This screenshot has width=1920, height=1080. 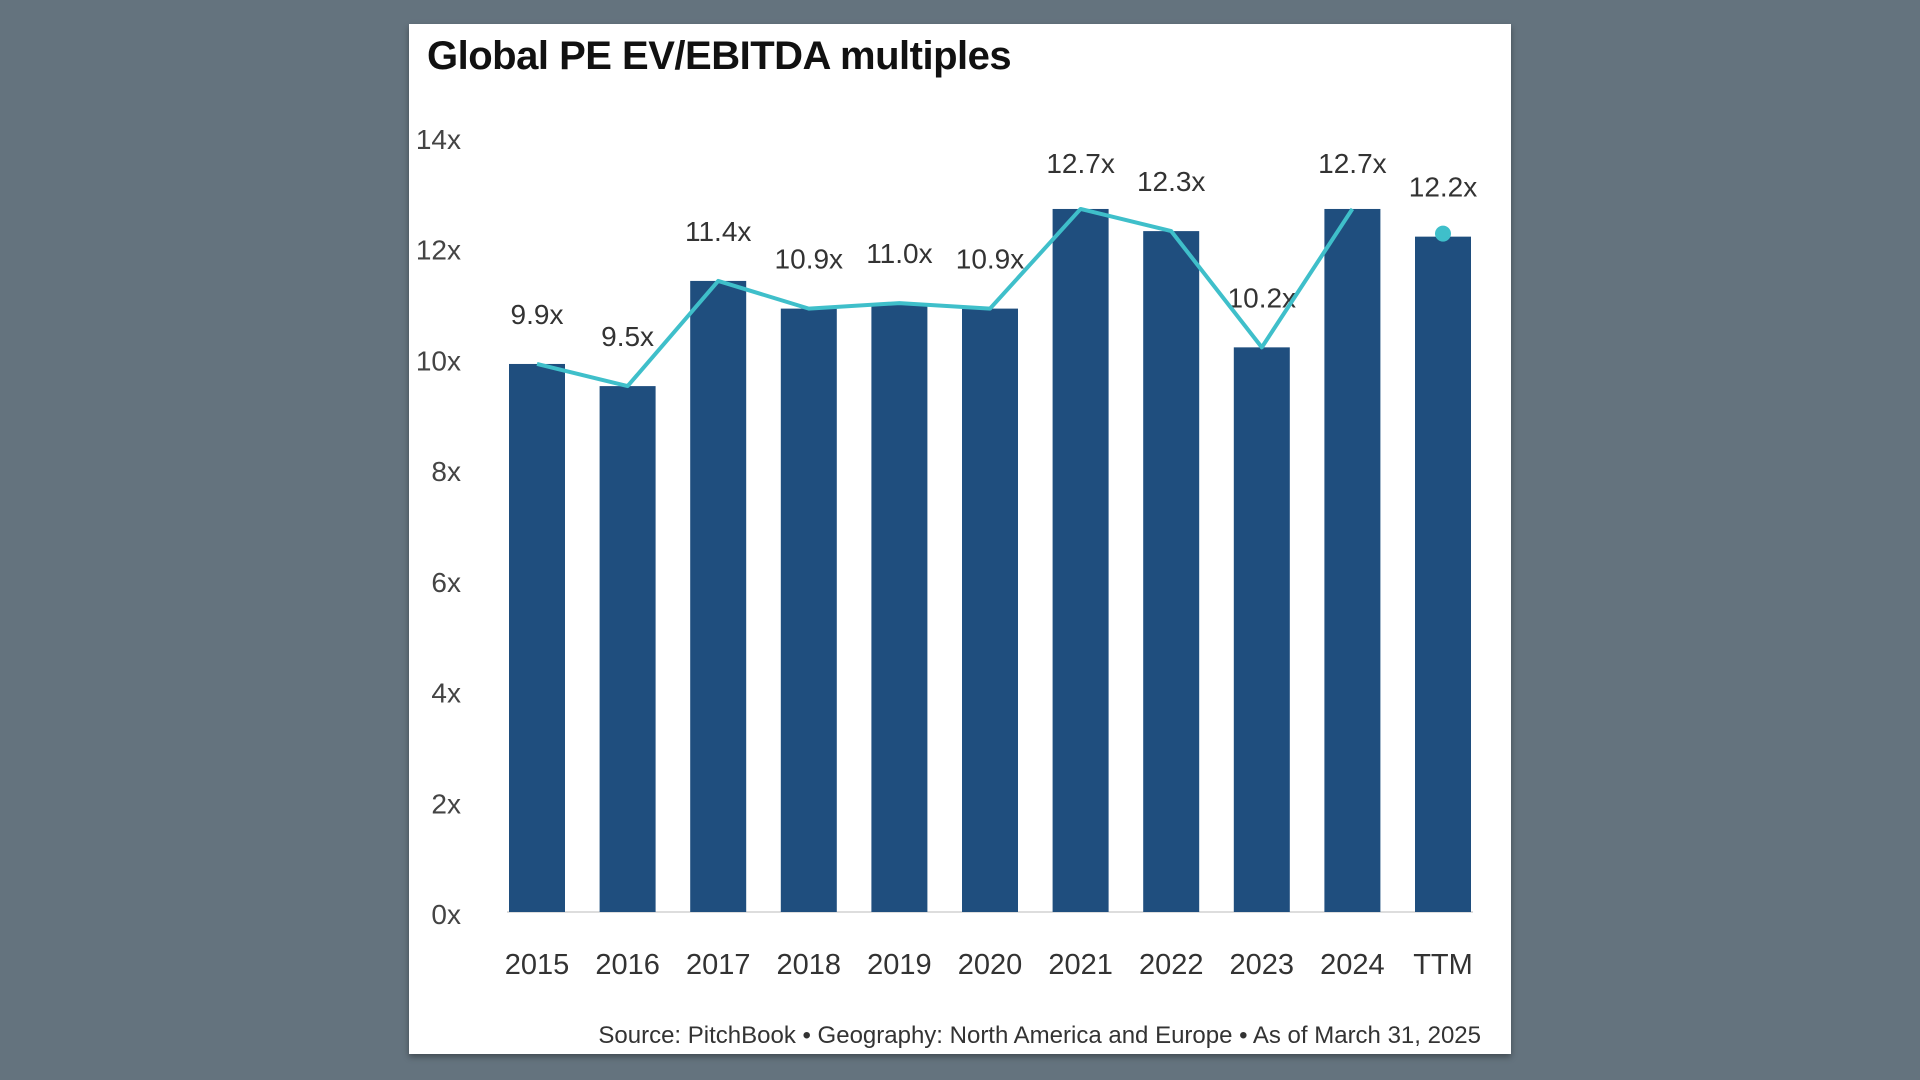 I want to click on bar-2015, so click(x=537, y=637).